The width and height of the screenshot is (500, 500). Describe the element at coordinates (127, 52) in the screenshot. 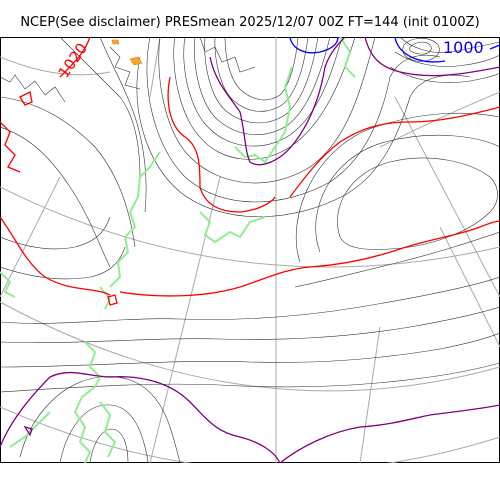

I see `orange-feature` at that location.